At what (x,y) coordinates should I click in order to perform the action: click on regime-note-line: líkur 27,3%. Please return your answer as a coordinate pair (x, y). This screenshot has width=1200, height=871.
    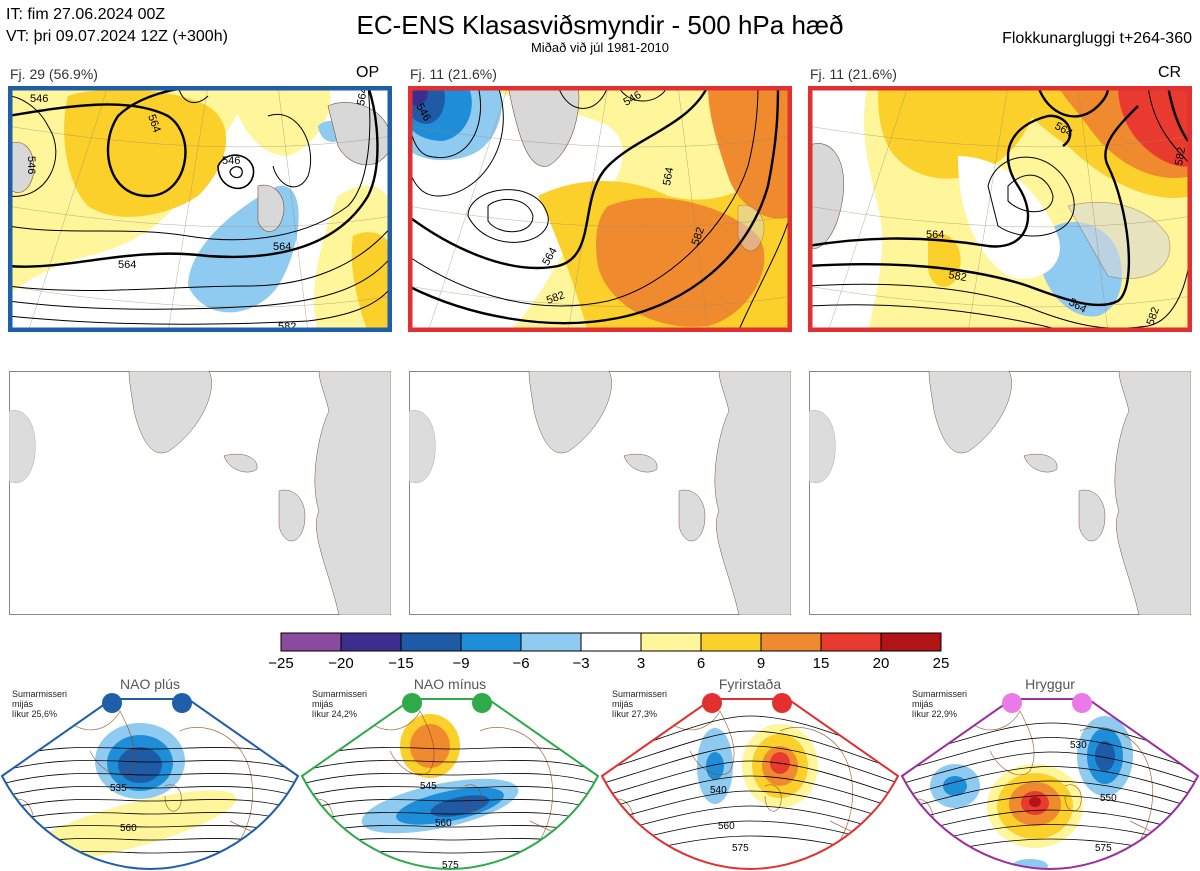
    Looking at the image, I should click on (635, 714).